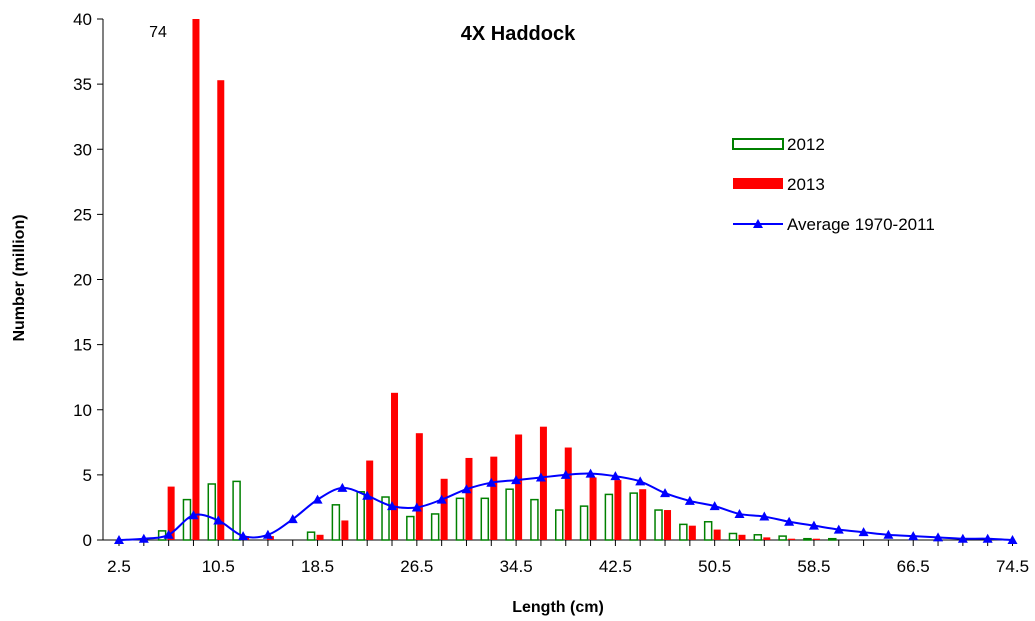 The image size is (1035, 621). I want to click on legend-label-average: Average 1970-2011, so click(861, 224).